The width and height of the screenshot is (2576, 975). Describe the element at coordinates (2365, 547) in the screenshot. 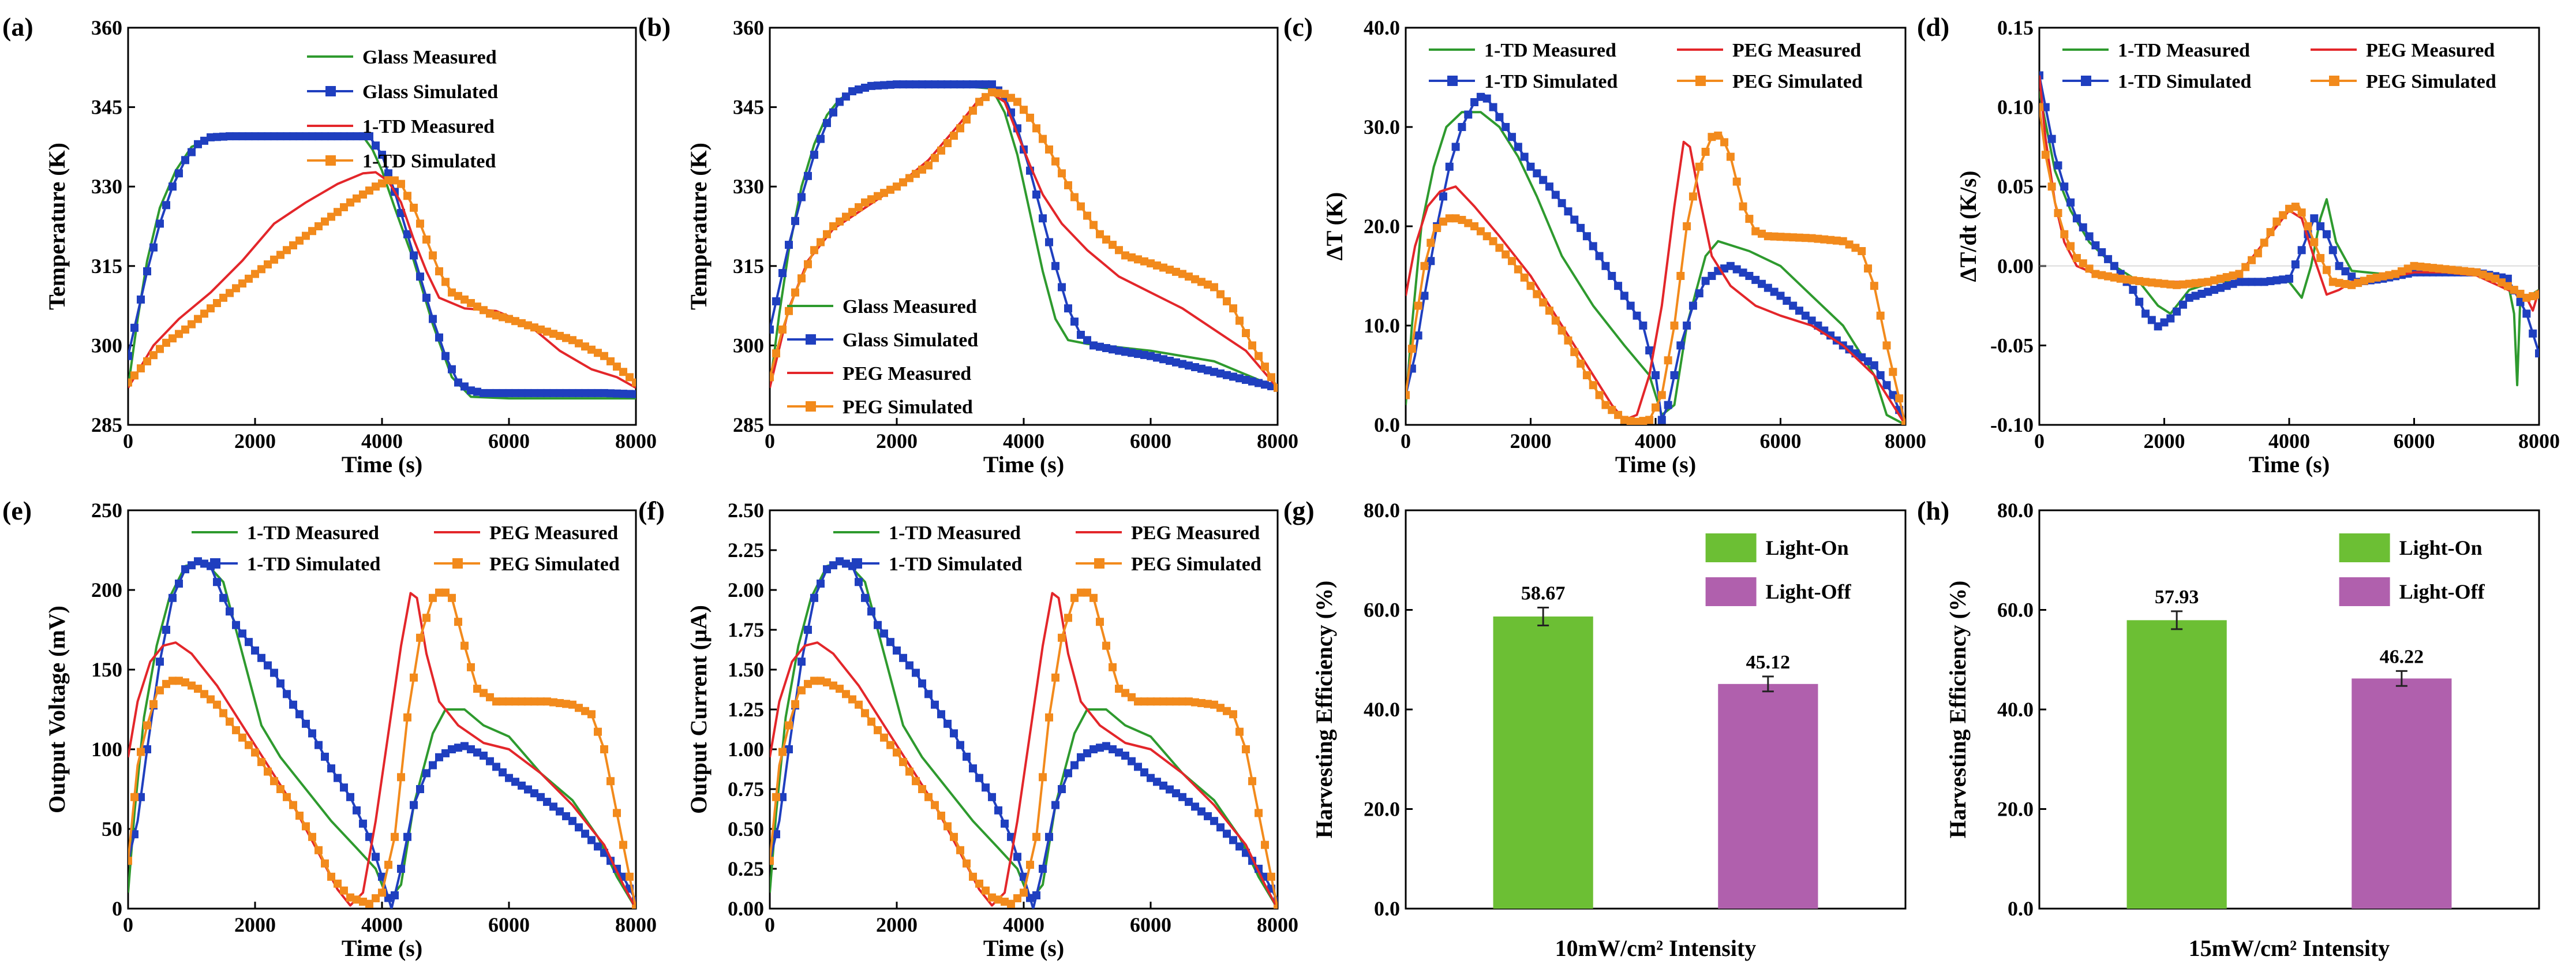

I see `legend-swatch` at that location.